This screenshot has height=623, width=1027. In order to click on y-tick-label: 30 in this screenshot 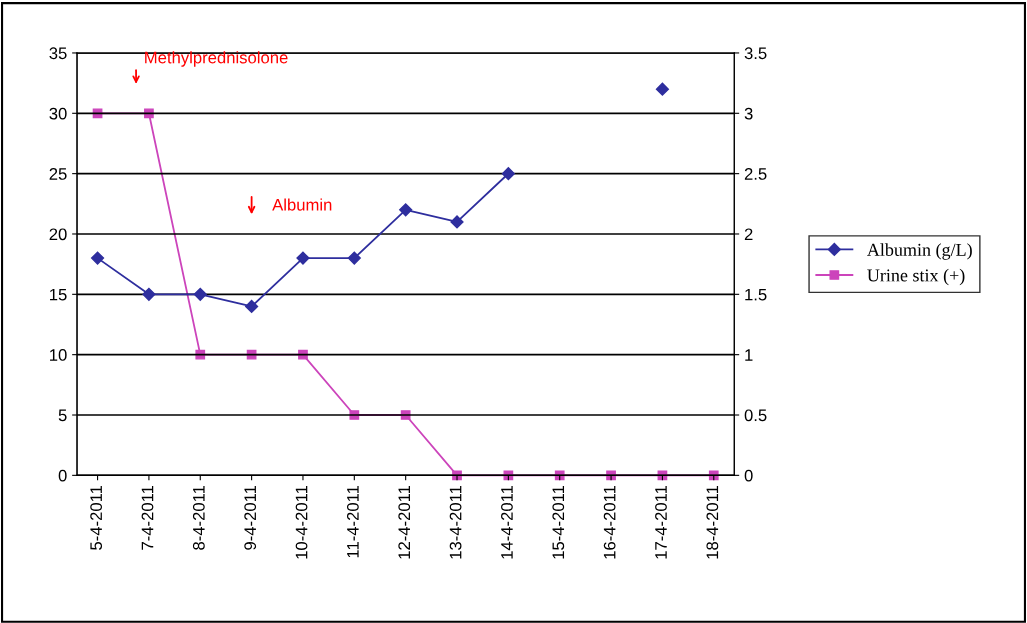, I will do `click(58, 113)`.